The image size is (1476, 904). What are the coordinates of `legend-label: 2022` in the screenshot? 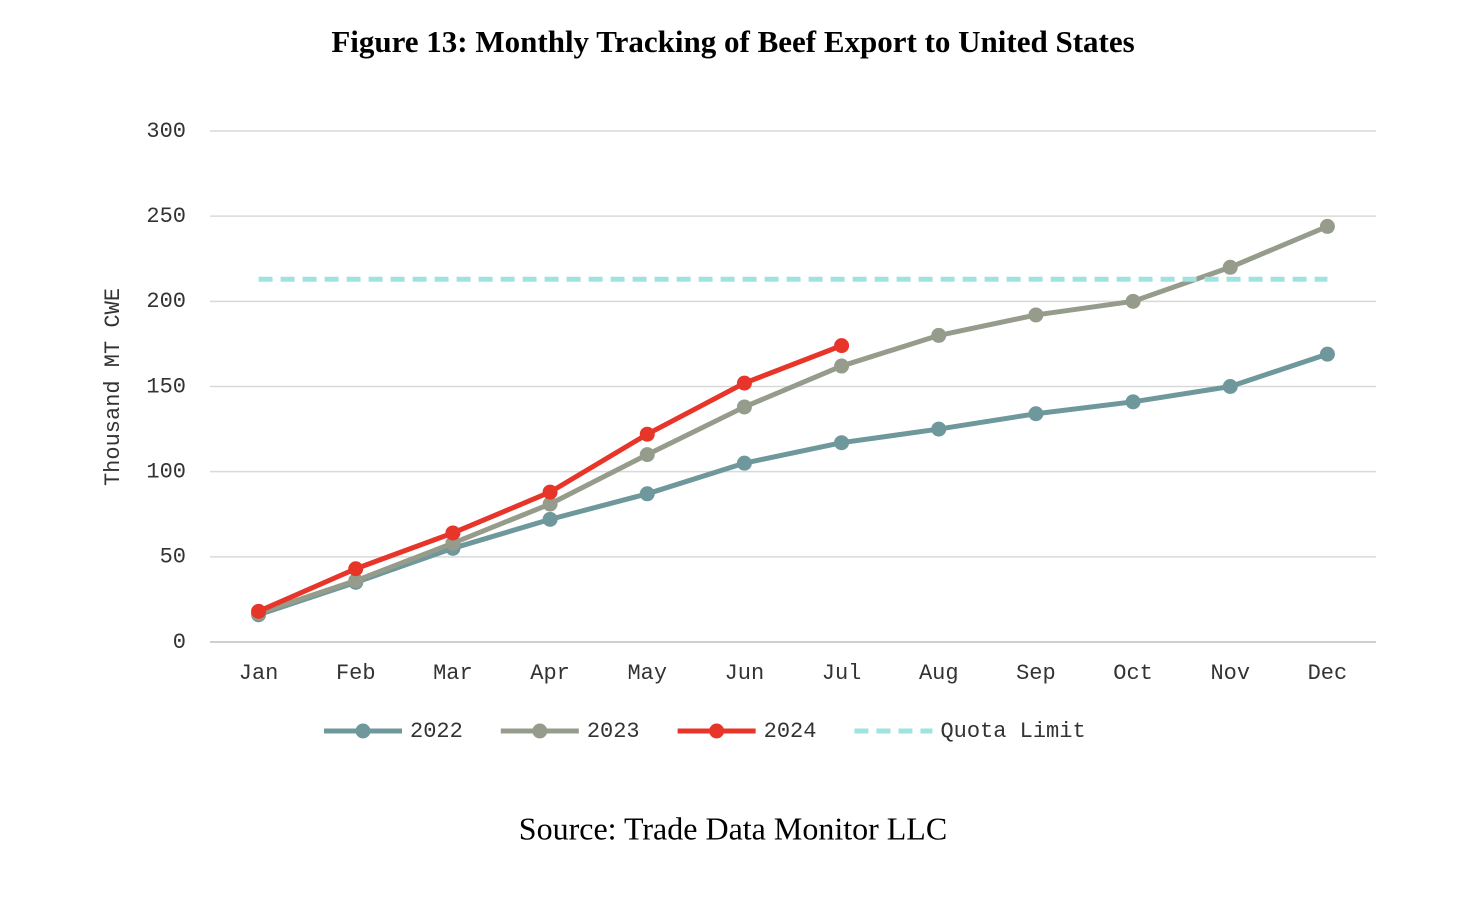 It's located at (436, 731).